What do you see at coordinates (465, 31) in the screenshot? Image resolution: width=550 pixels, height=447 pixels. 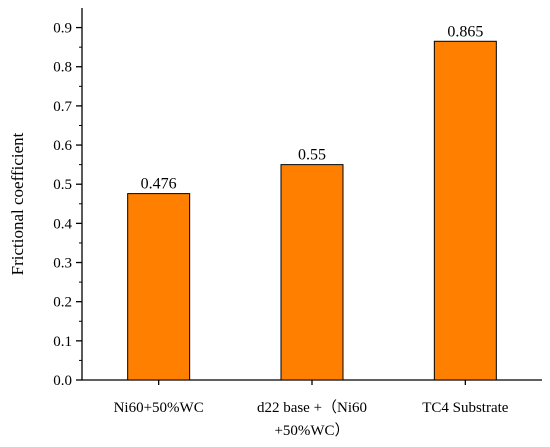 I see `data-label: 0.865` at bounding box center [465, 31].